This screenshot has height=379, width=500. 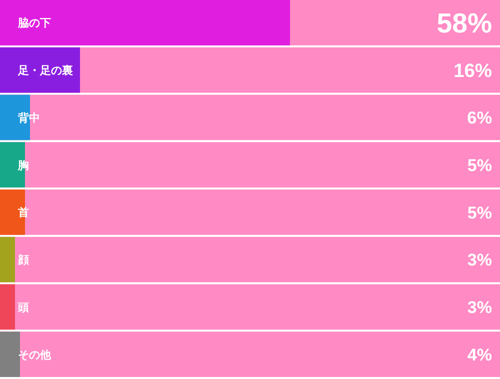 I want to click on data-label: 6%, so click(x=479, y=118).